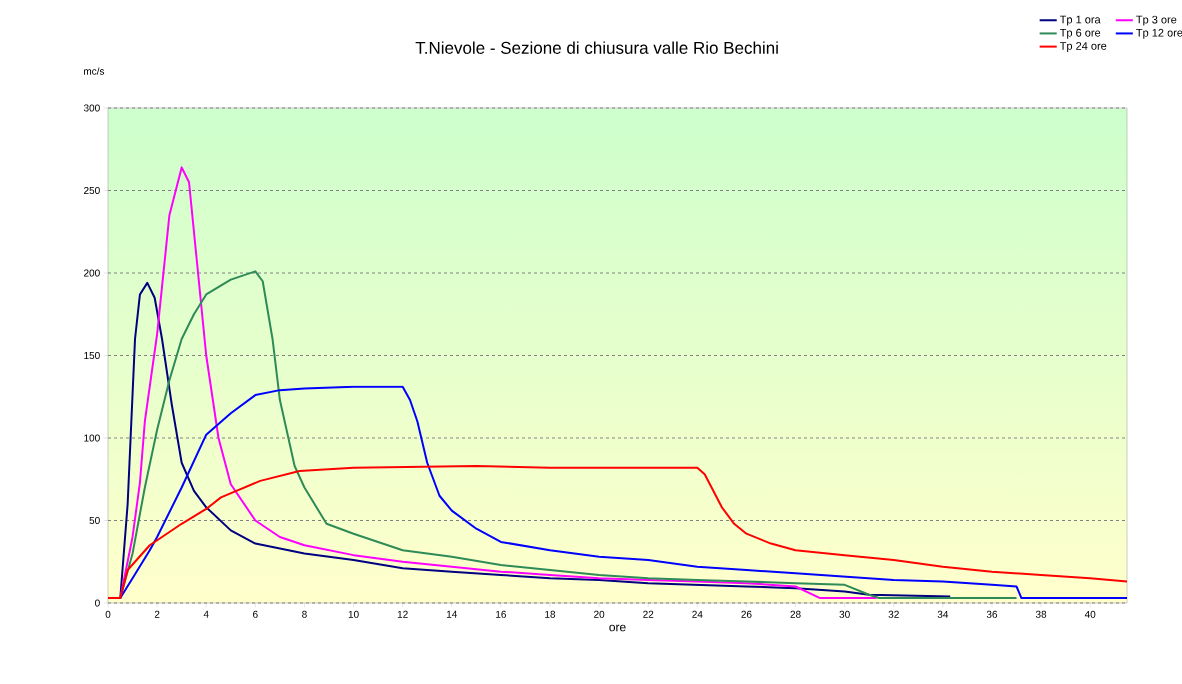 Image resolution: width=1182 pixels, height=684 pixels. What do you see at coordinates (402, 614) in the screenshot?
I see `x-tick-label: 12` at bounding box center [402, 614].